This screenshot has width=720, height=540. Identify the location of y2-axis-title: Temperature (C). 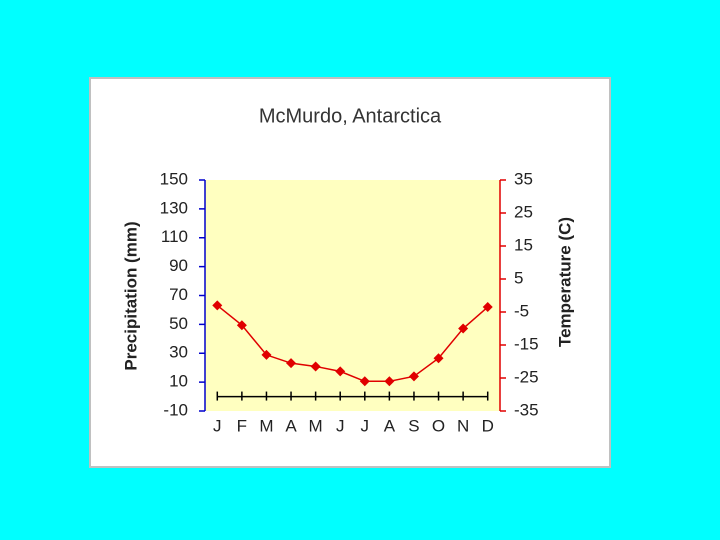
(564, 282).